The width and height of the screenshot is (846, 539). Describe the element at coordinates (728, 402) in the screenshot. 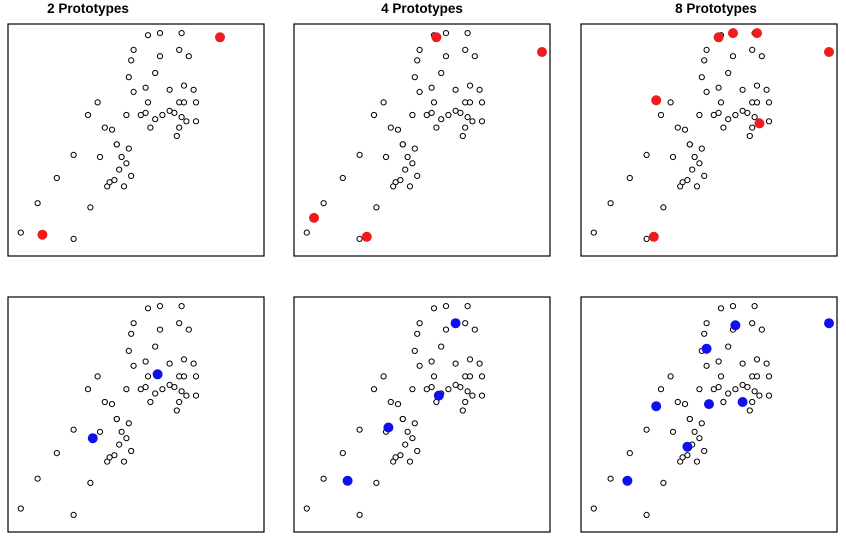

I see `prototypes` at that location.